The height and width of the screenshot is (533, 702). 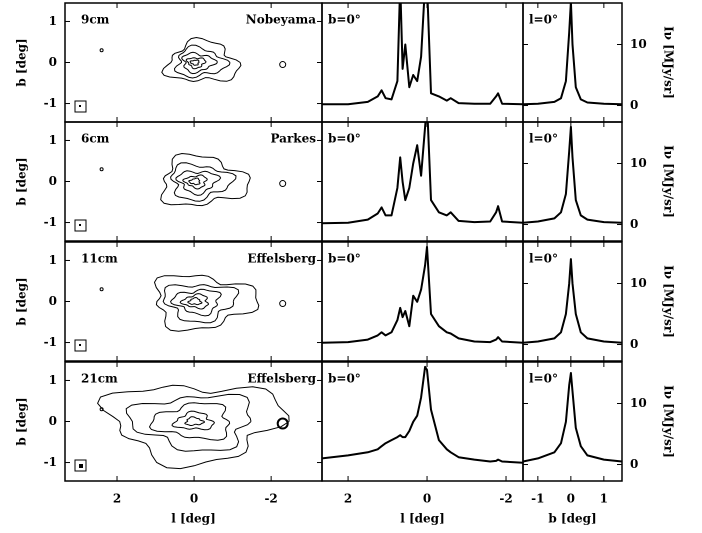 I want to click on band-label: 21cm, so click(x=99, y=379).